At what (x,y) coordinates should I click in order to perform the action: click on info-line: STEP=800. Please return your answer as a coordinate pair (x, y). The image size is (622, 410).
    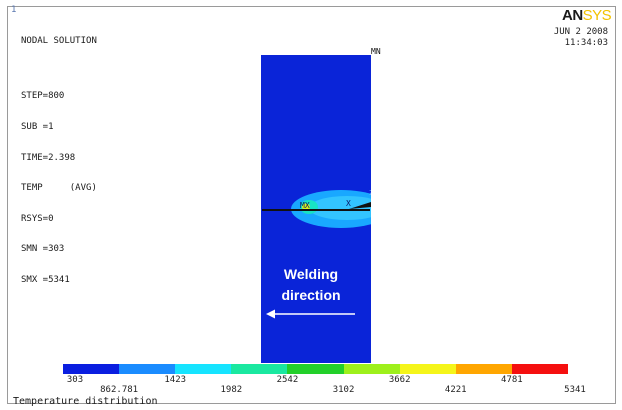
    Looking at the image, I should click on (43, 96).